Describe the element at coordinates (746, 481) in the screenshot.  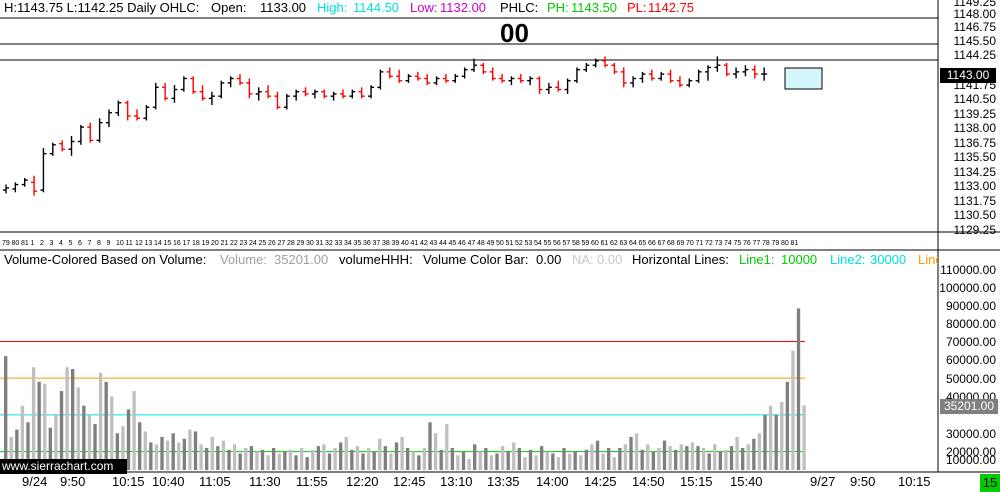
I see `time-tick-label: 15:40` at that location.